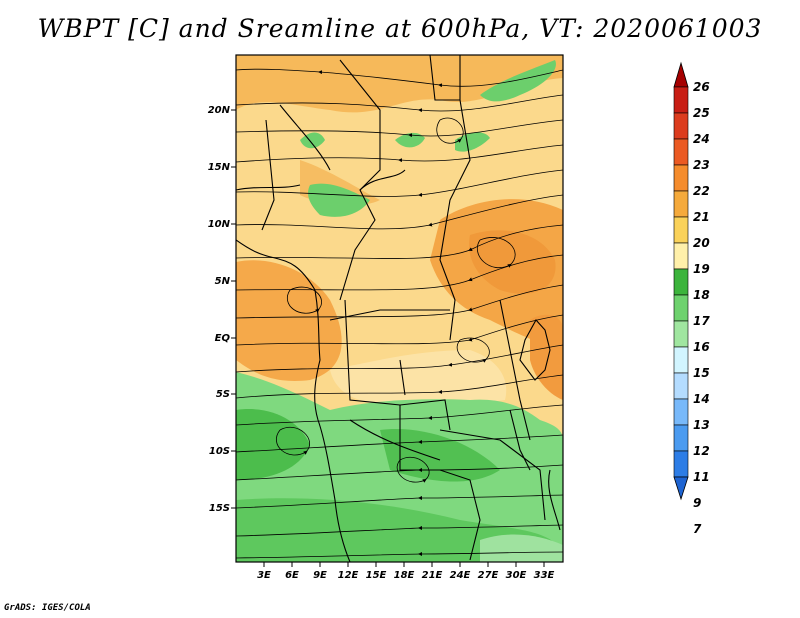  Describe the element at coordinates (223, 394) in the screenshot. I see `lat-label: 5S` at that location.